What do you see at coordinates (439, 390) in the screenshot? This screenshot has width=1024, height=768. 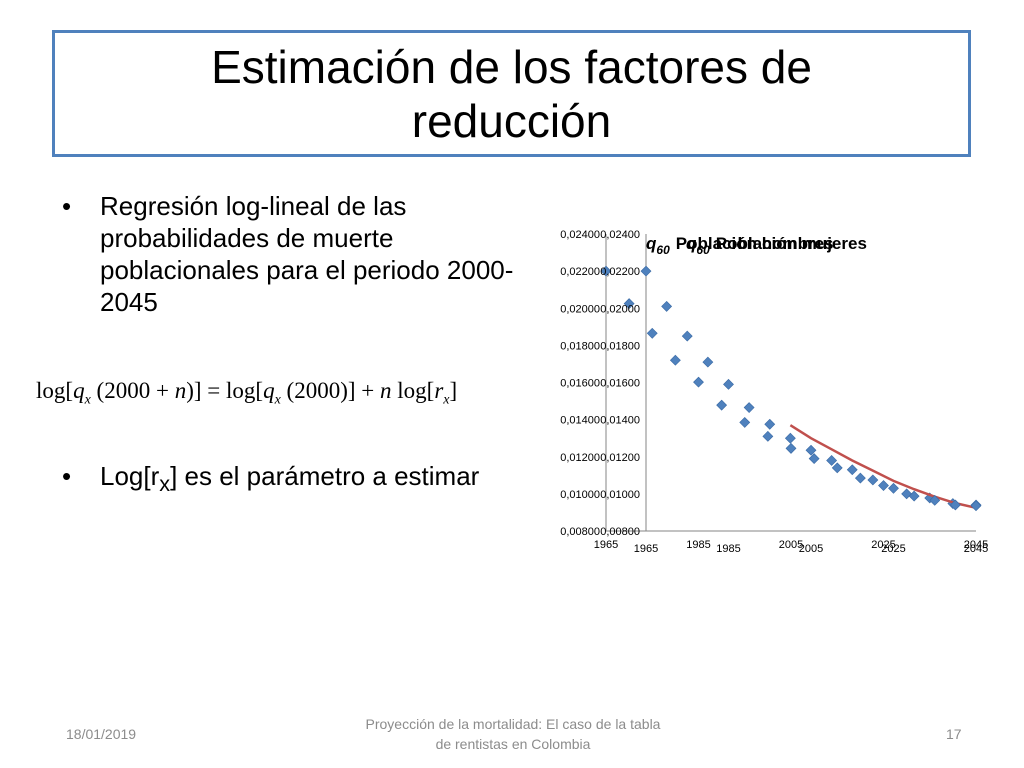 I see `formula-token: r` at bounding box center [439, 390].